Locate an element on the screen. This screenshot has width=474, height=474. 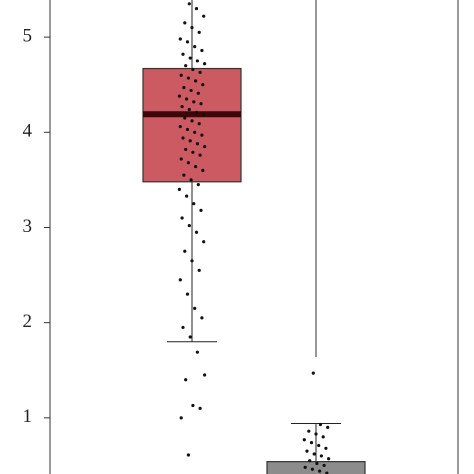
y-tick-label: 1 is located at coordinates (28, 416).